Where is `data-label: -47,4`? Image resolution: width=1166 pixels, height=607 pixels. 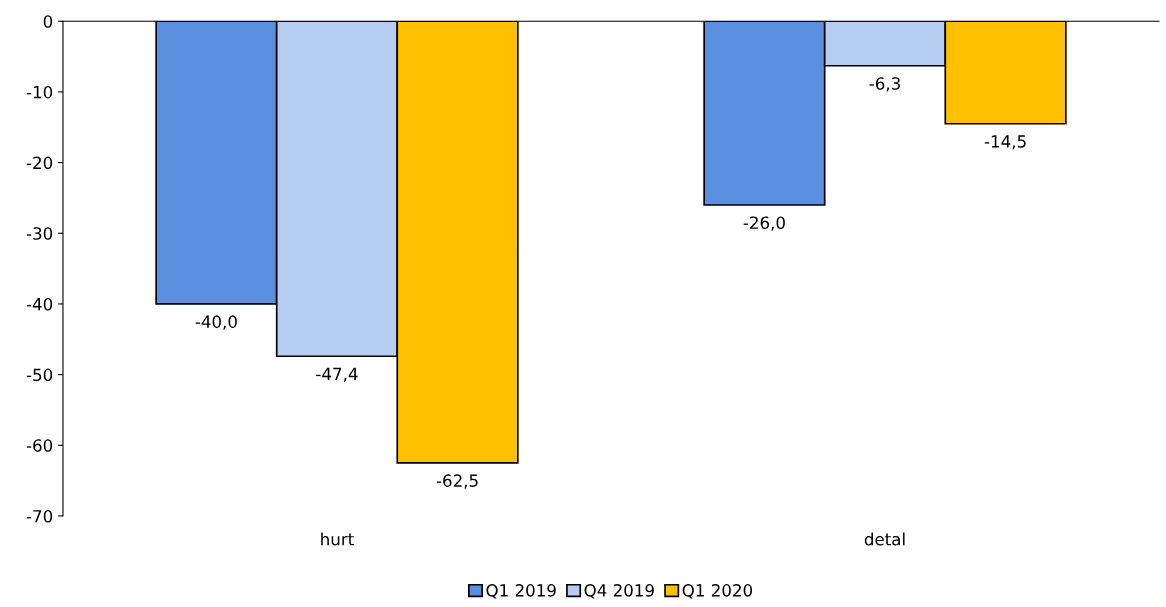 data-label: -47,4 is located at coordinates (337, 374).